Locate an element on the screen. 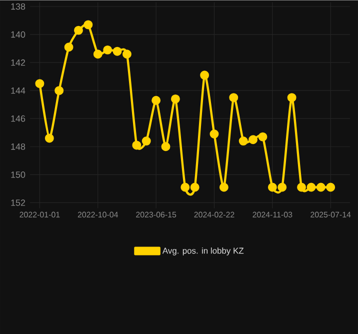 Image resolution: width=358 pixels, height=334 pixels. y-tick-label: 140 is located at coordinates (18, 34).